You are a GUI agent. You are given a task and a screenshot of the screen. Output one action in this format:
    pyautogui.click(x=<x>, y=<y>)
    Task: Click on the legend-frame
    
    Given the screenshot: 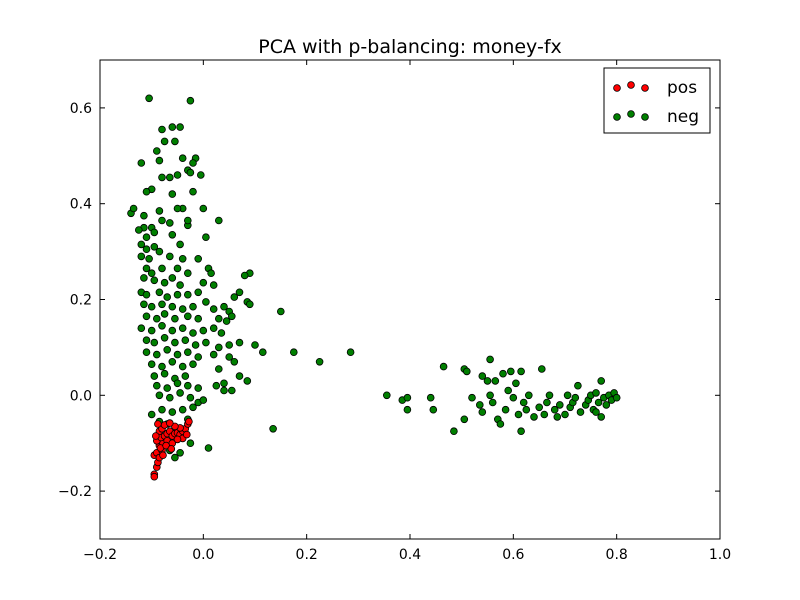 What is the action you would take?
    pyautogui.click(x=657, y=100)
    